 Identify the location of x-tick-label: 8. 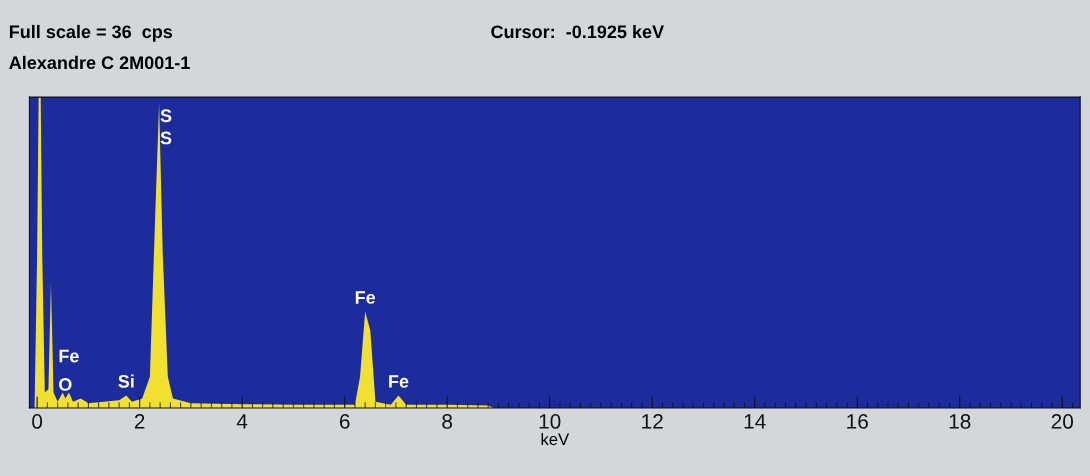
(447, 421).